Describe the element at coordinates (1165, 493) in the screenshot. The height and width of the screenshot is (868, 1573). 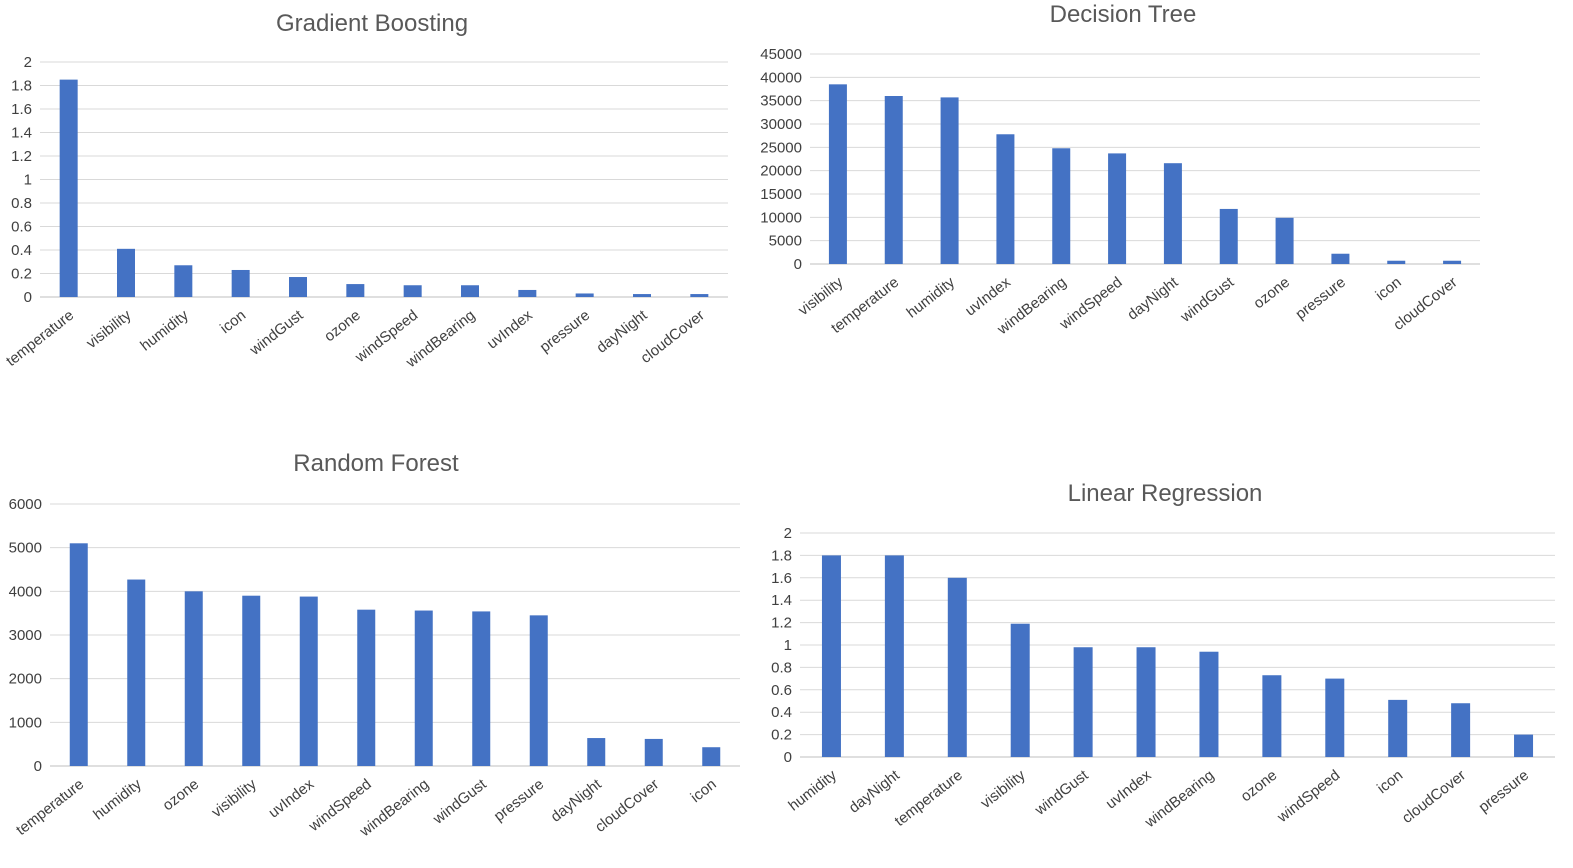
I see `chart-title: Linear Regression` at that location.